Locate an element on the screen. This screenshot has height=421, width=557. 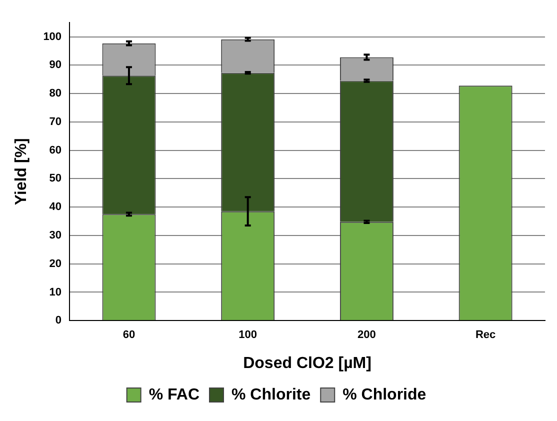
x-tick-label: 200 is located at coordinates (367, 335).